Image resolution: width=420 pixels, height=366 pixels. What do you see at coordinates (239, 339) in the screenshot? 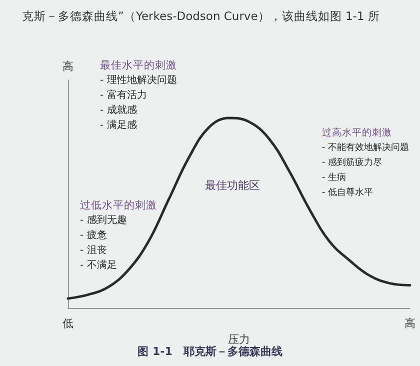
I see `x-axis-title: 压力` at bounding box center [239, 339].